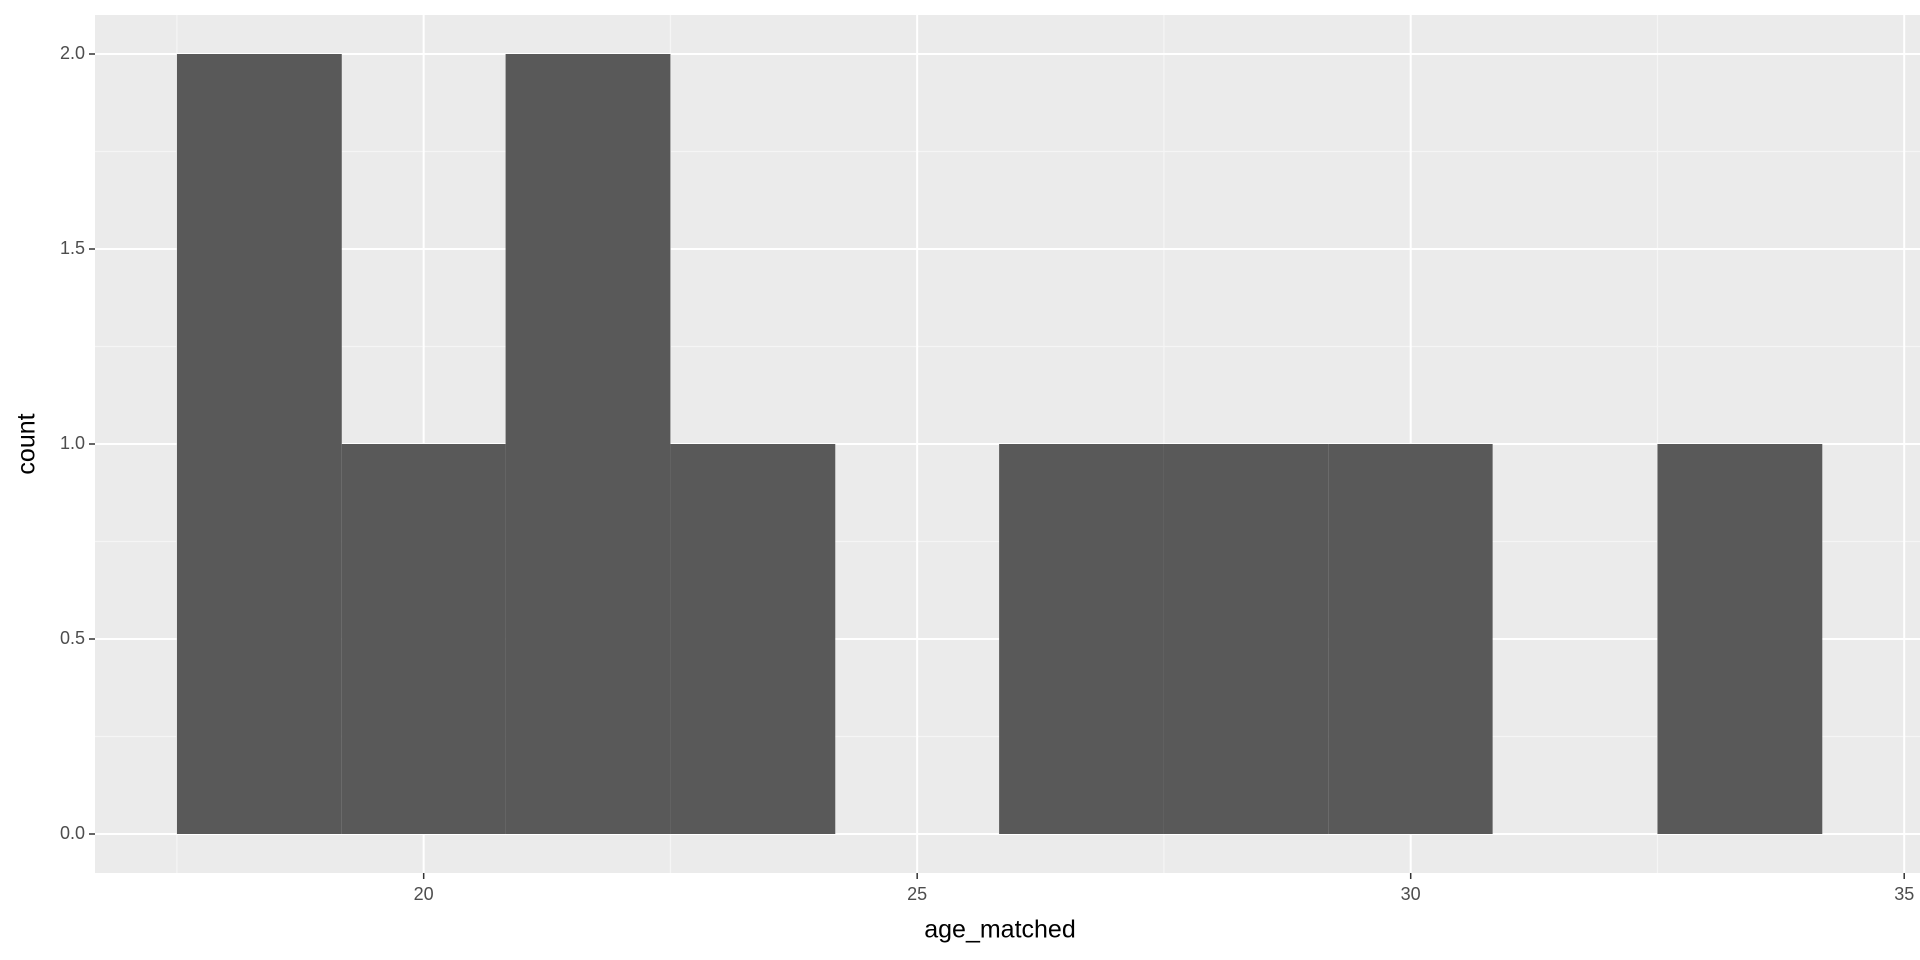  I want to click on y-tick-label: 2.0, so click(72, 53).